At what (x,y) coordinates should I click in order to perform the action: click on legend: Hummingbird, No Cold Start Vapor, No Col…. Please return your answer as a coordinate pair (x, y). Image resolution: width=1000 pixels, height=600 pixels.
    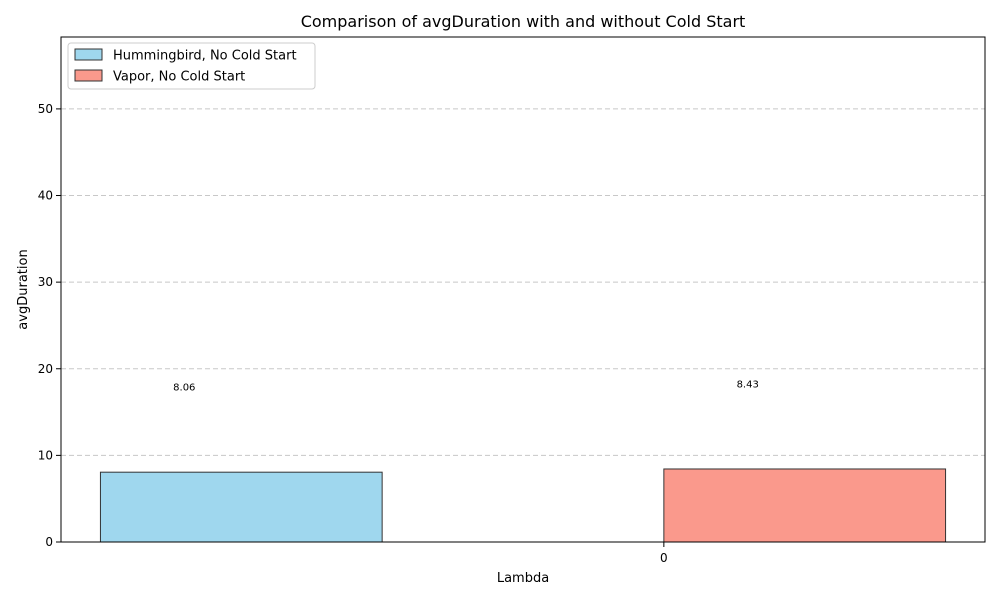
    Looking at the image, I should click on (191, 66).